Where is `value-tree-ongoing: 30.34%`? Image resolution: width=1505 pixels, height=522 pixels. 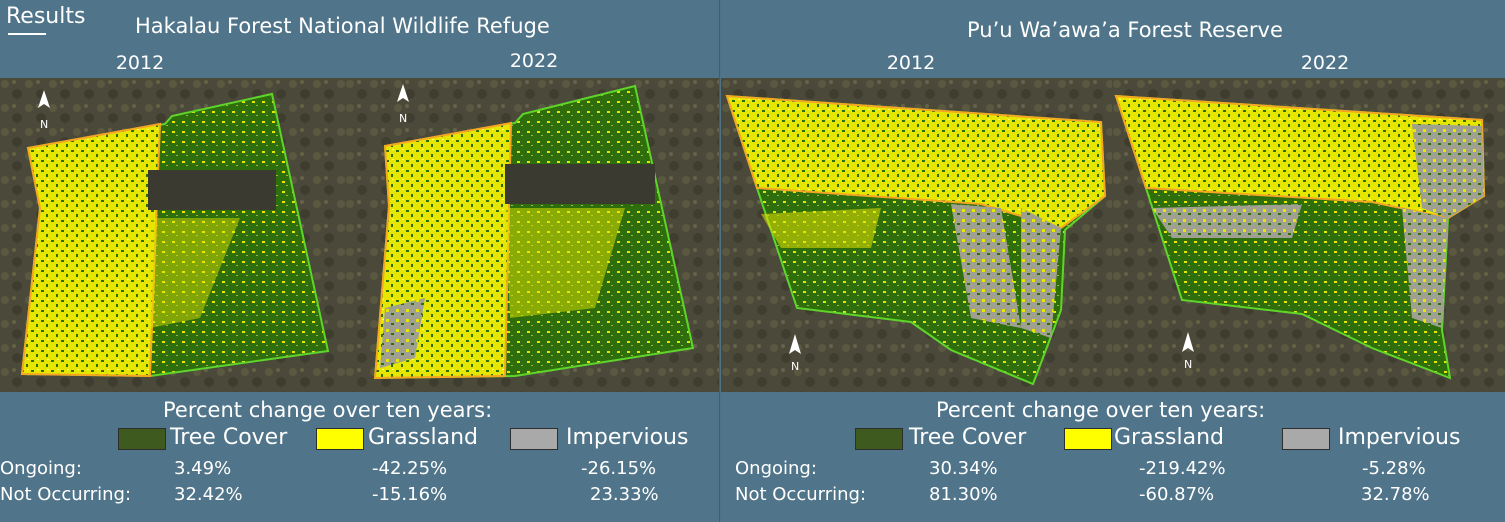
value-tree-ongoing: 30.34% is located at coordinates (963, 468).